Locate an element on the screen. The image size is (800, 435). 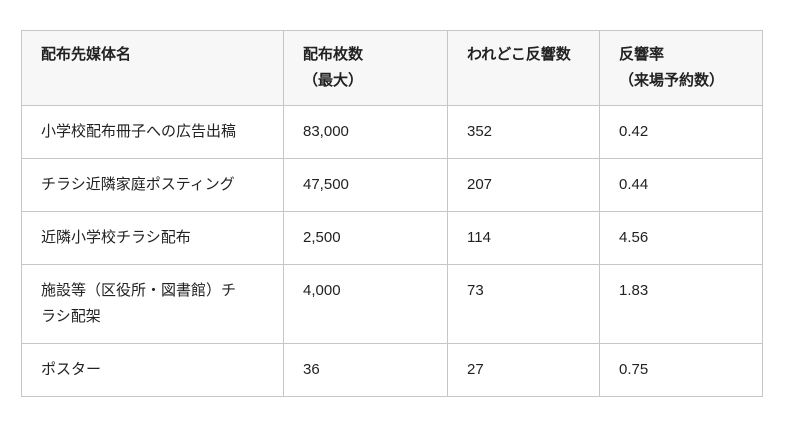
cell-count: 47,500 is located at coordinates (365, 185).